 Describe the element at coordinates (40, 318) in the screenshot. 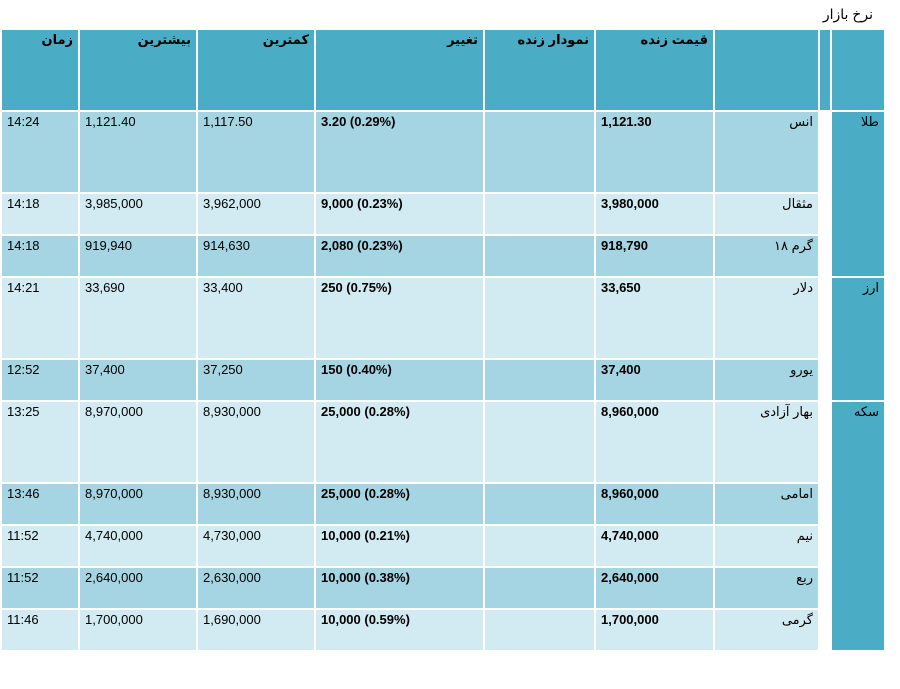

I see `time-value: 14:21` at that location.